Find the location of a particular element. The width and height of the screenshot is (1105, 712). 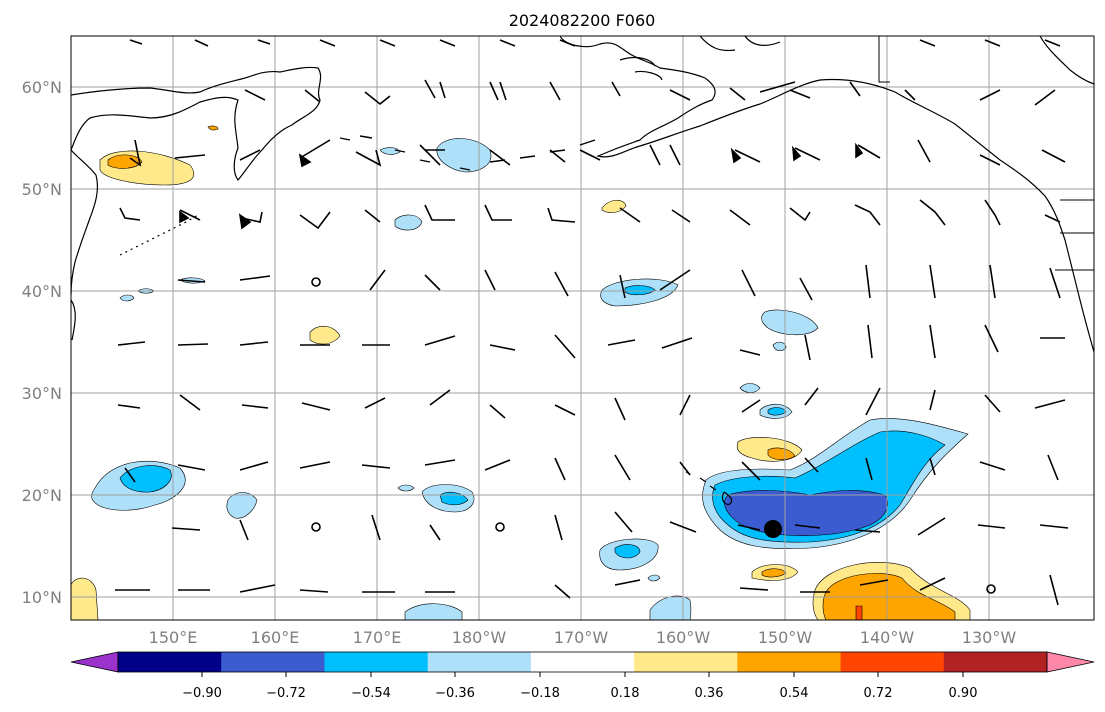

lat-label: 50°N is located at coordinates (42, 189).